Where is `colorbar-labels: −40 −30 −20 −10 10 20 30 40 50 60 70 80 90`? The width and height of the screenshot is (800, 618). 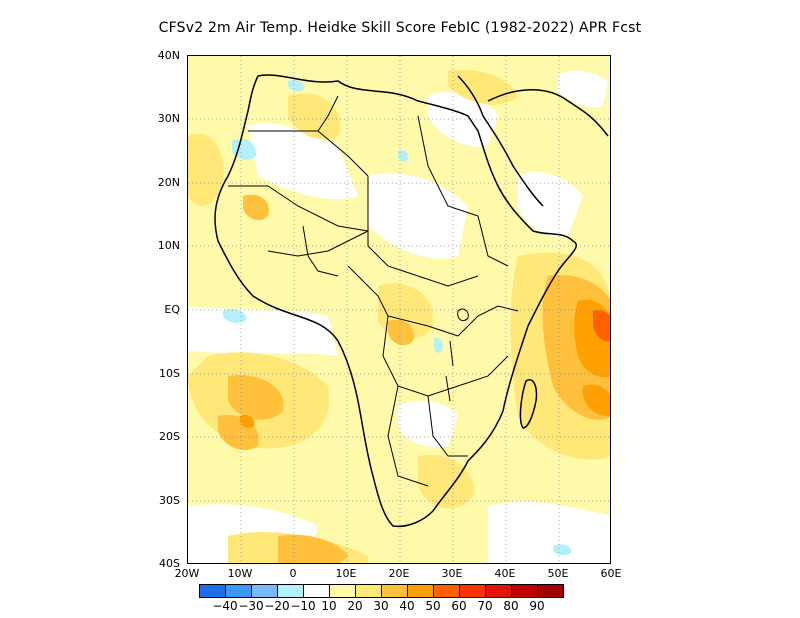
colorbar-labels: −40 −30 −20 −10 10 20 30 40 50 60 70 80 90 is located at coordinates (409, 606).